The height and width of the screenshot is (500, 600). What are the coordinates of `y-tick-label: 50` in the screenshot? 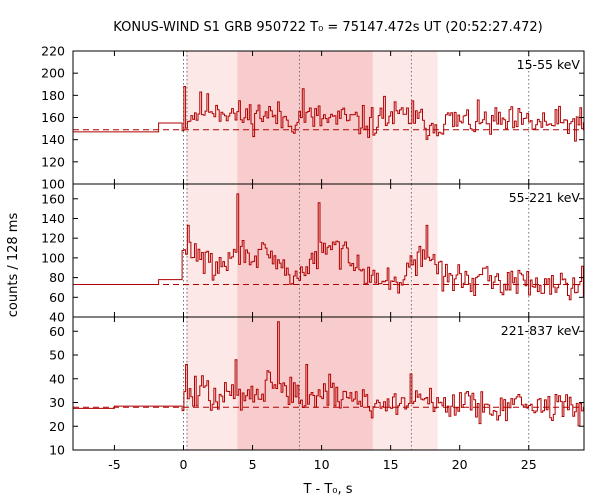 It's located at (57, 355).